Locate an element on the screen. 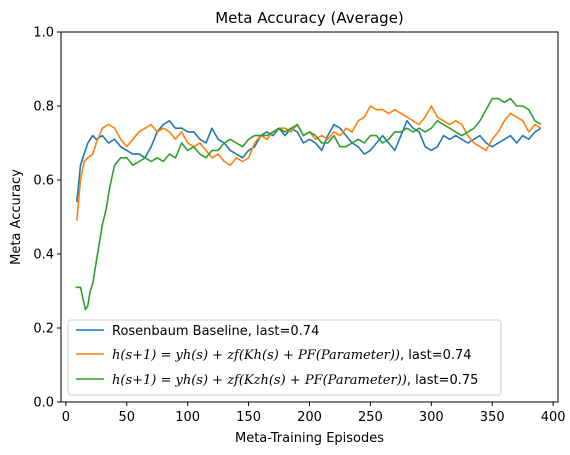  x-tick-label-250: 250 is located at coordinates (370, 417).